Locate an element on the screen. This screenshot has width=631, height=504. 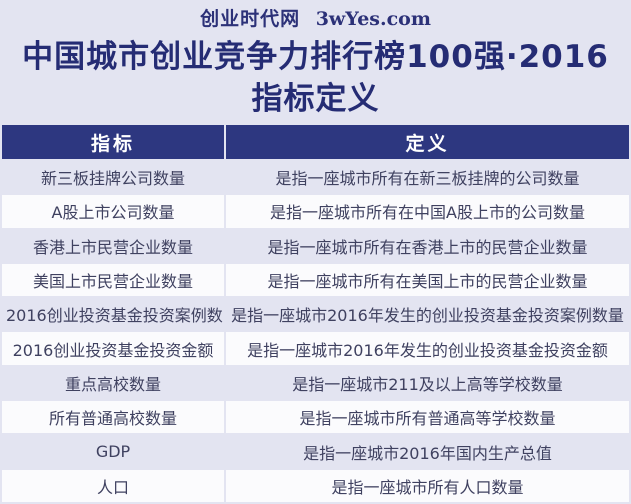
indicator-cell: 香港上市民营企业数量 is located at coordinates (113, 245).